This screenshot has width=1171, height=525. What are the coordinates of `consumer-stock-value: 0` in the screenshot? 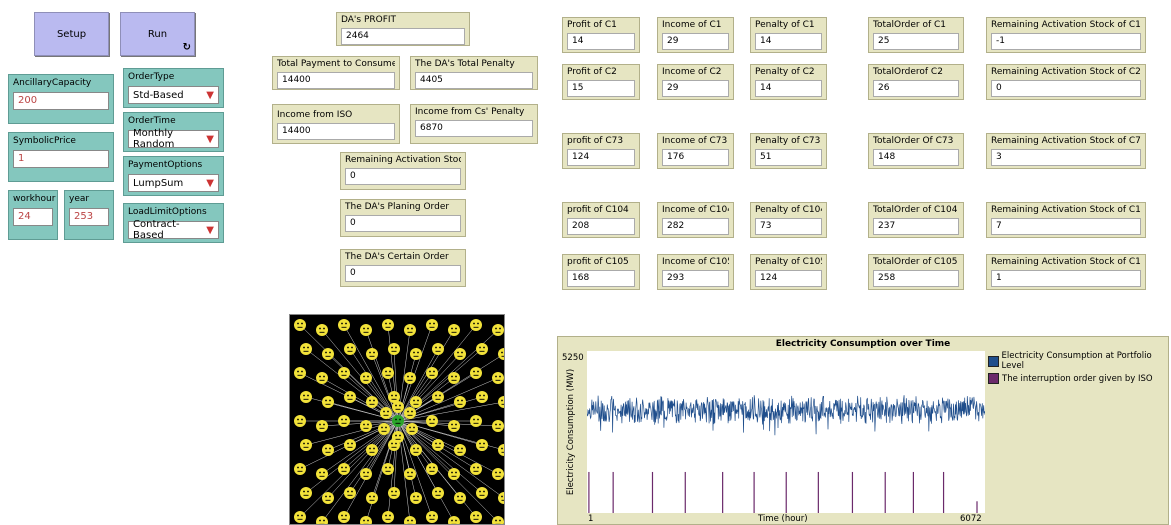 It's located at (1066, 88).